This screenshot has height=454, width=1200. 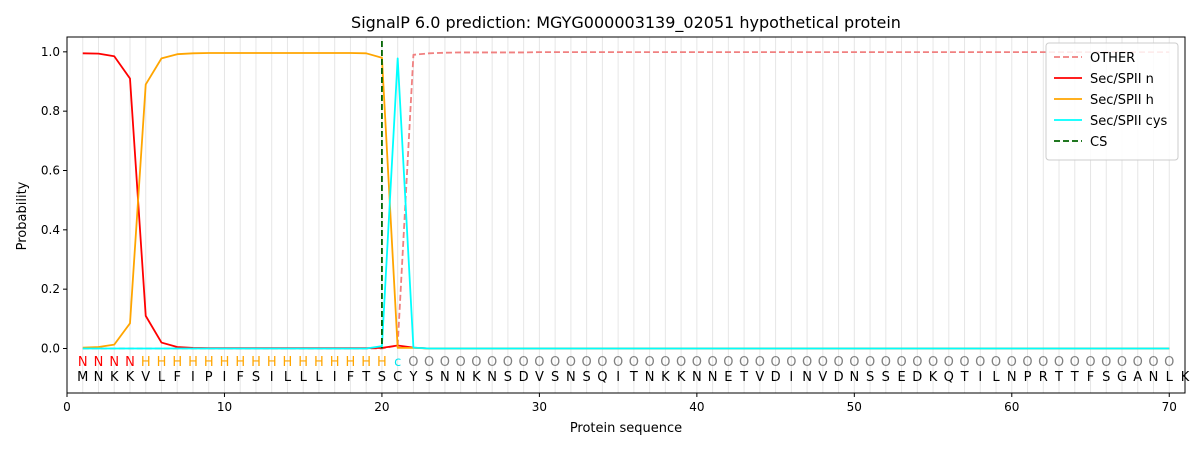 What do you see at coordinates (1129, 121) in the screenshot?
I see `legend-label: Sec/SPII cys` at bounding box center [1129, 121].